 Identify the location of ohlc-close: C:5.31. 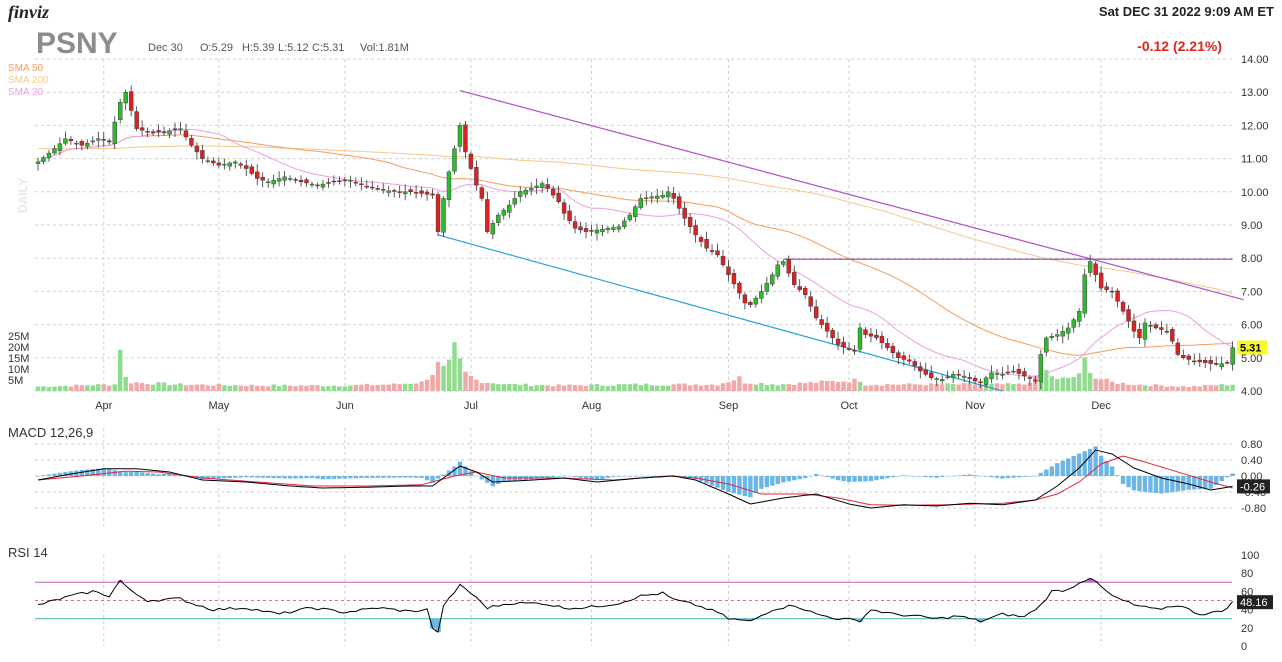
(328, 48).